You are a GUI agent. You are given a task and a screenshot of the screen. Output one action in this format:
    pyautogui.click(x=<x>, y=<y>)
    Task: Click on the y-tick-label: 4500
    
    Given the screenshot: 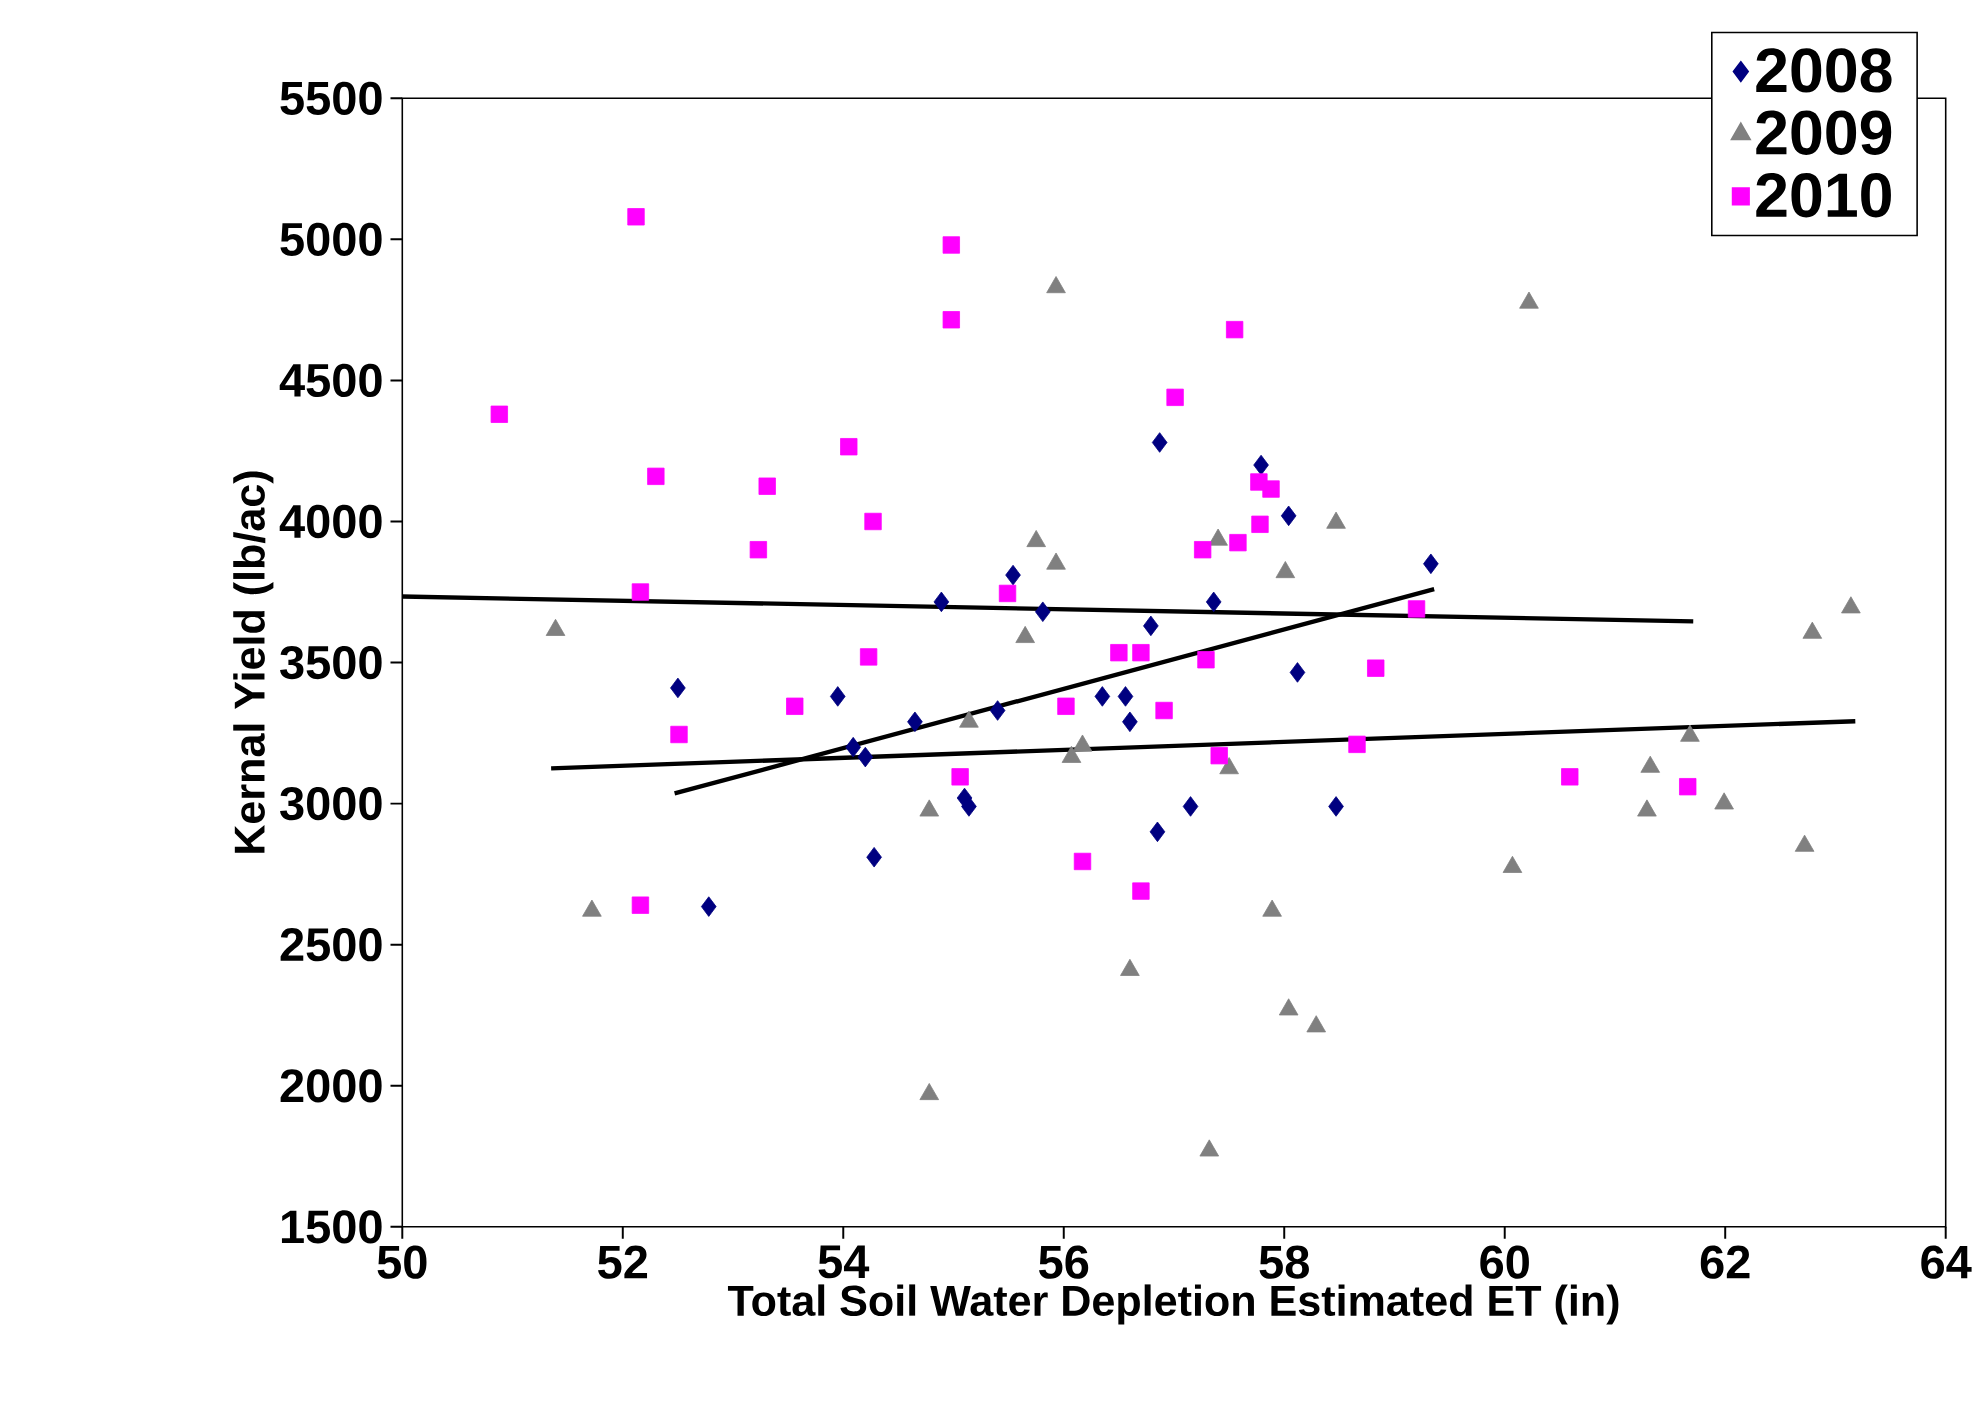 What is the action you would take?
    pyautogui.click(x=330, y=380)
    